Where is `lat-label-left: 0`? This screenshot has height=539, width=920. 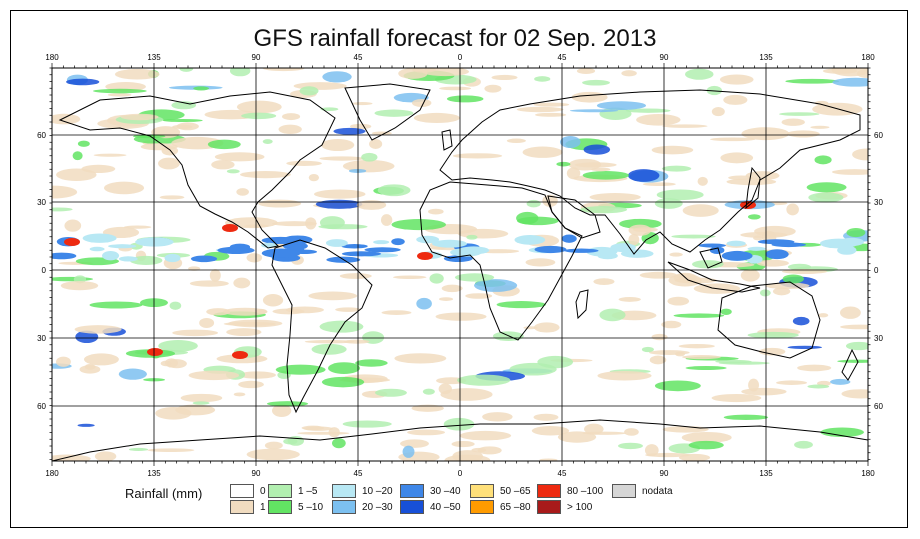 lat-label-left: 0 is located at coordinates (44, 270).